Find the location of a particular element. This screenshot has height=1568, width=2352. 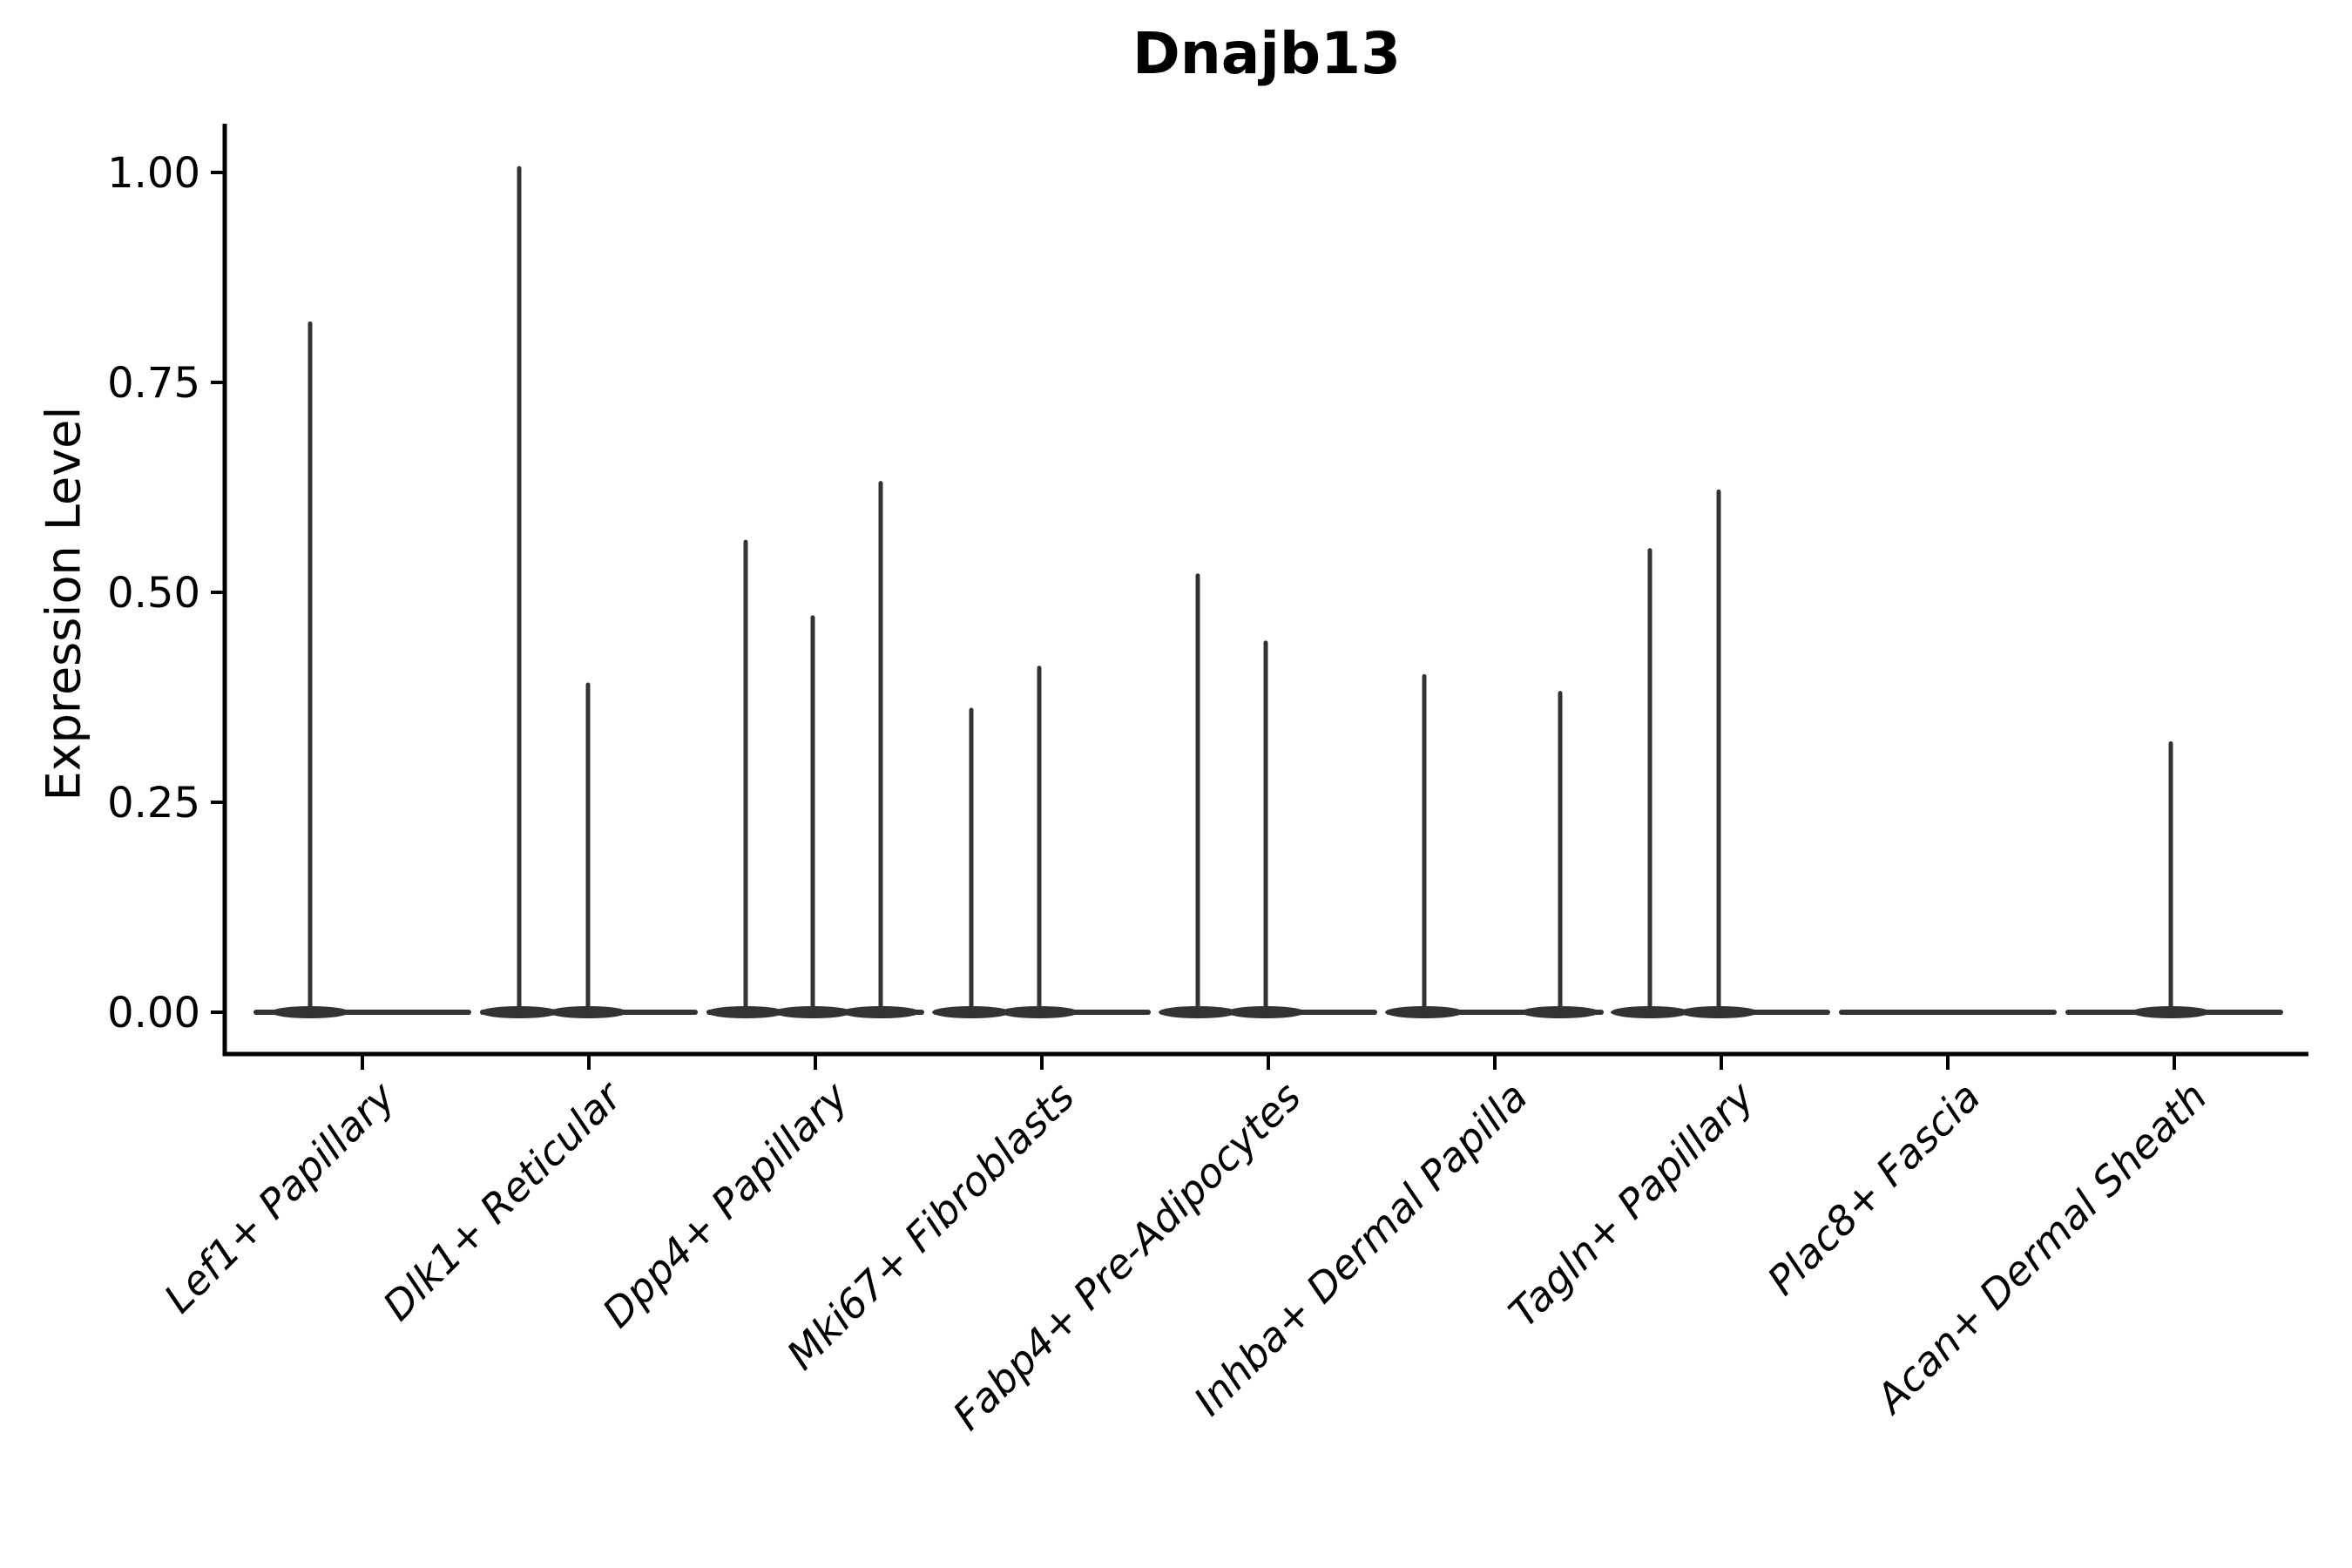

y-tick-label: 0.00 is located at coordinates (153, 1013).